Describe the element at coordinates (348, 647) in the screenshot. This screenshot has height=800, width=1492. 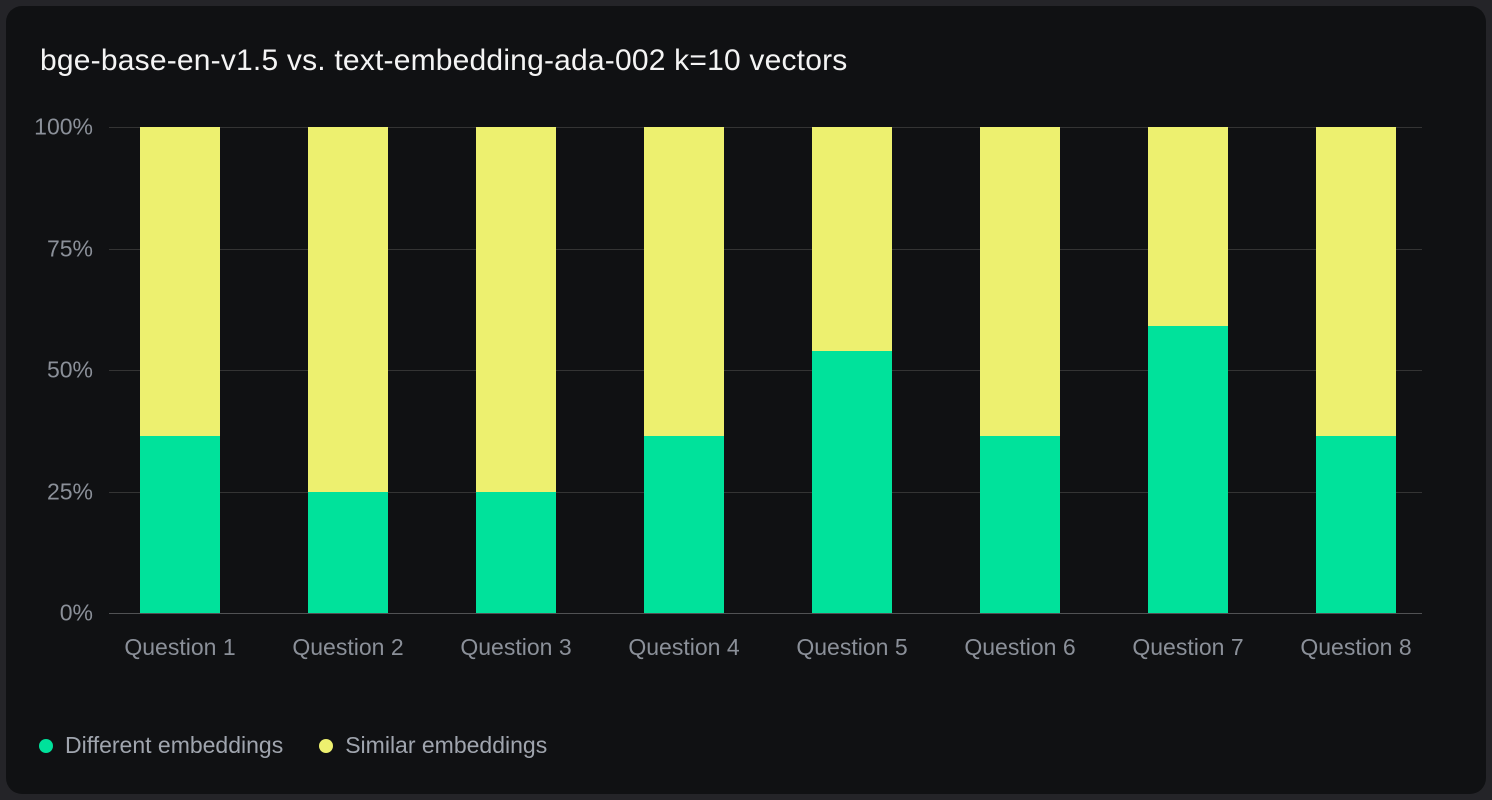
I see `x-tick-label: Question 2` at that location.